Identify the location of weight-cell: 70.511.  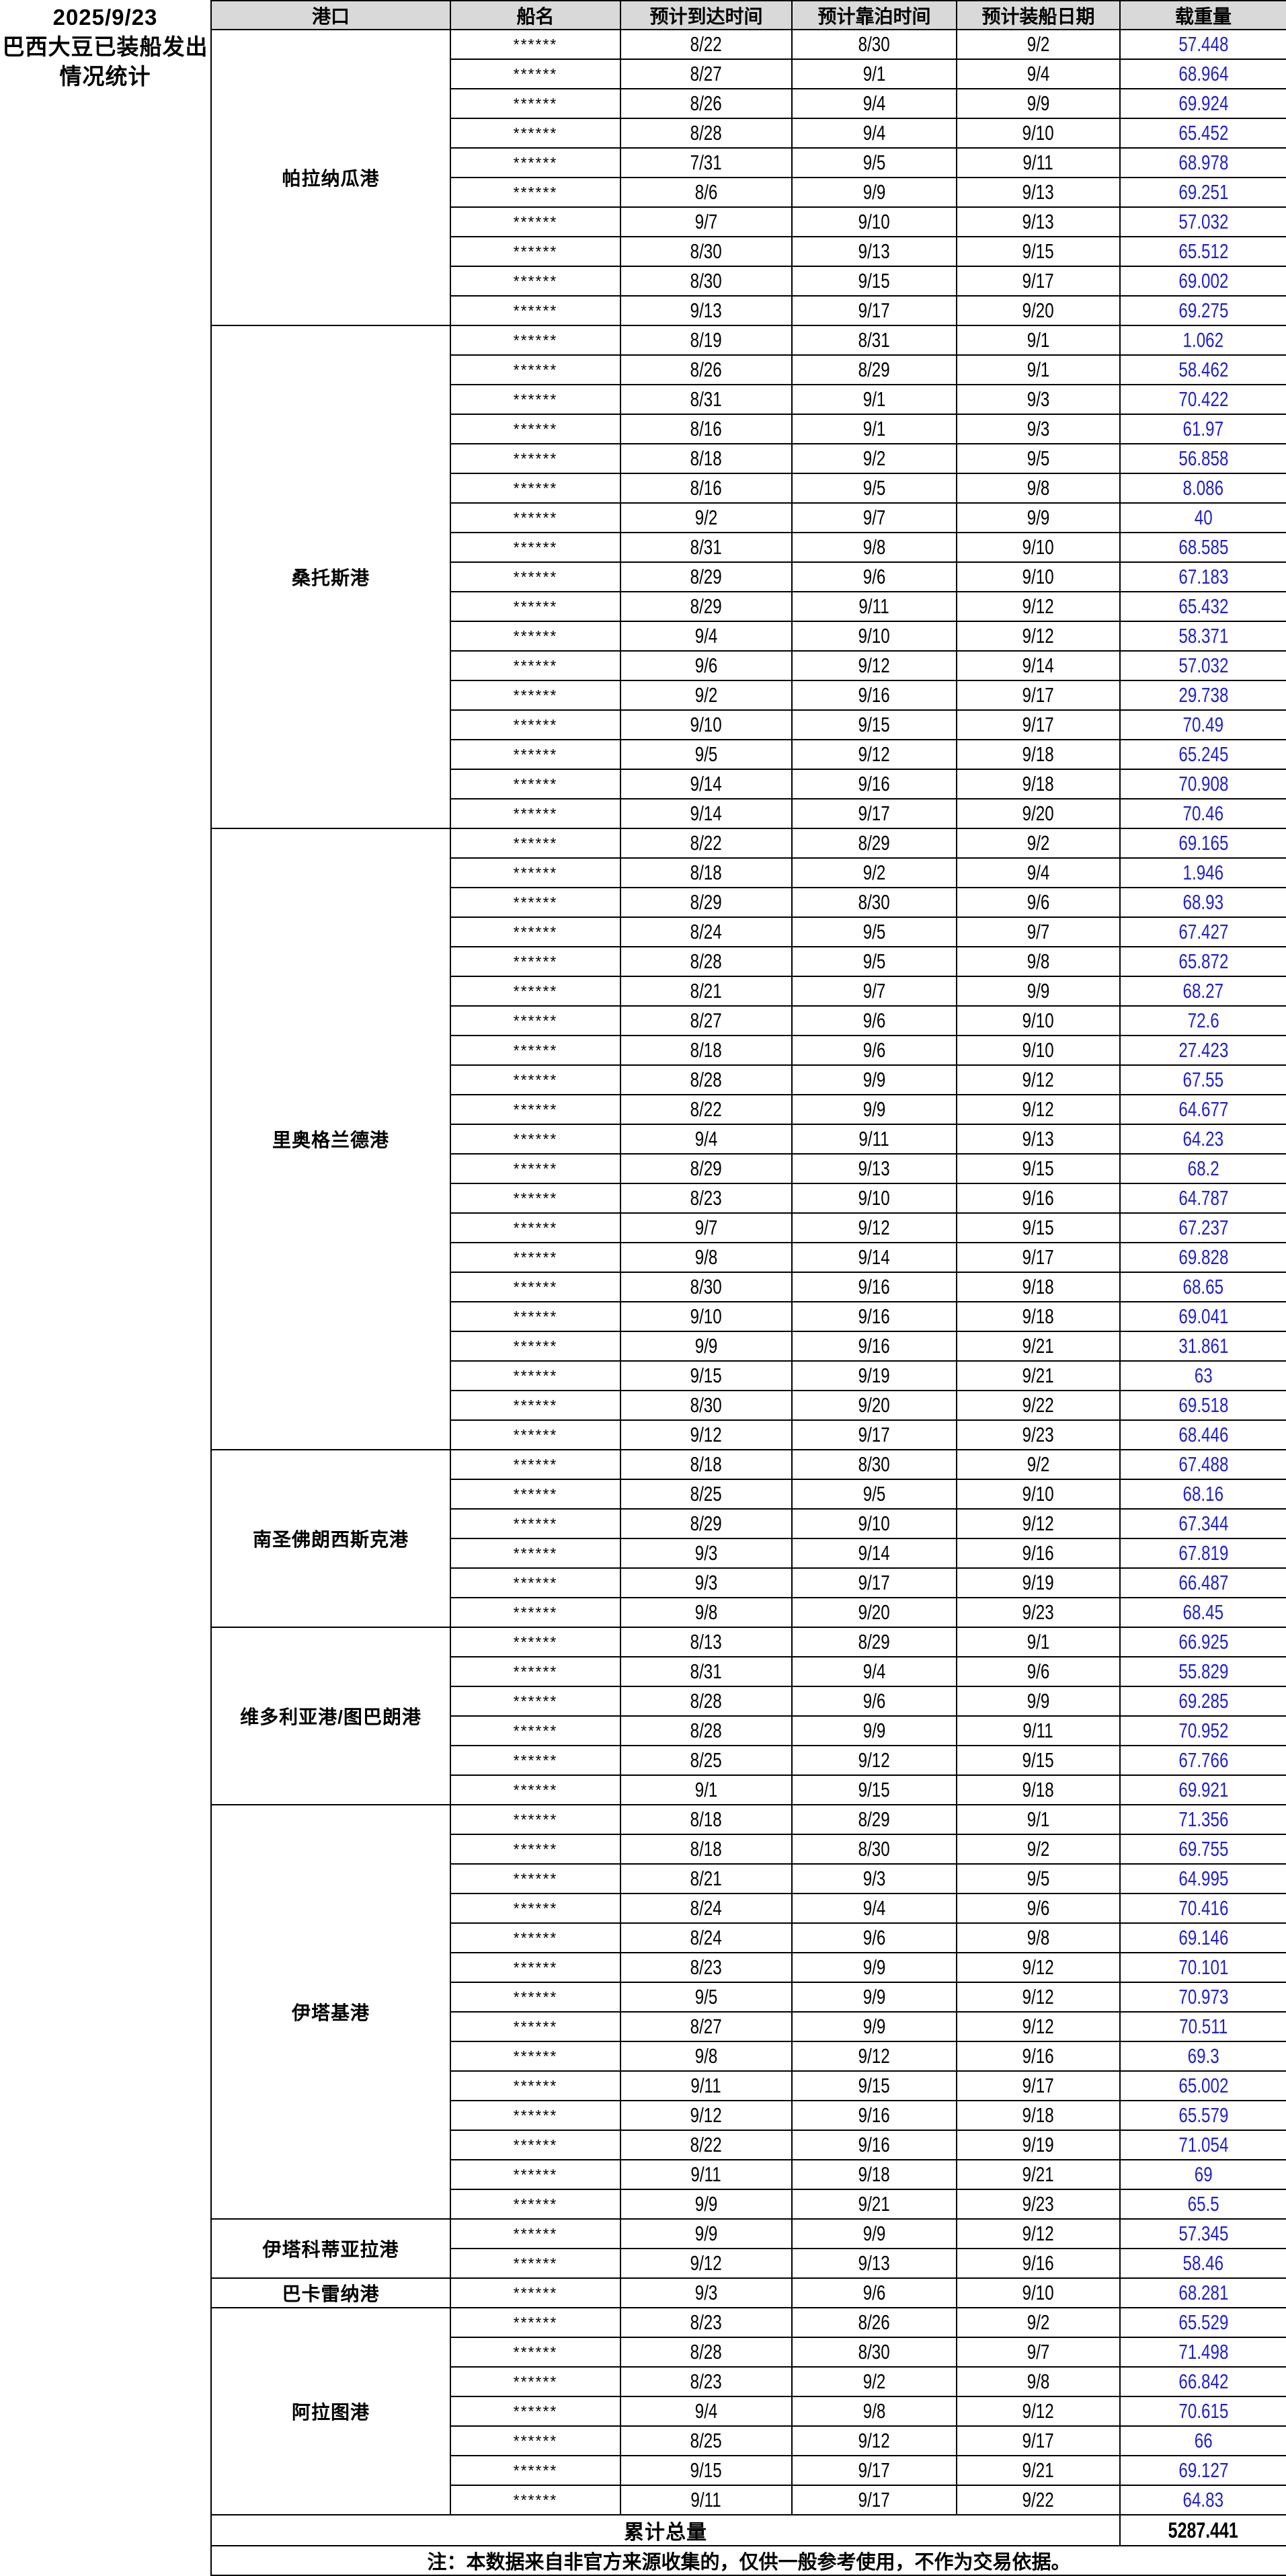
(1202, 2027).